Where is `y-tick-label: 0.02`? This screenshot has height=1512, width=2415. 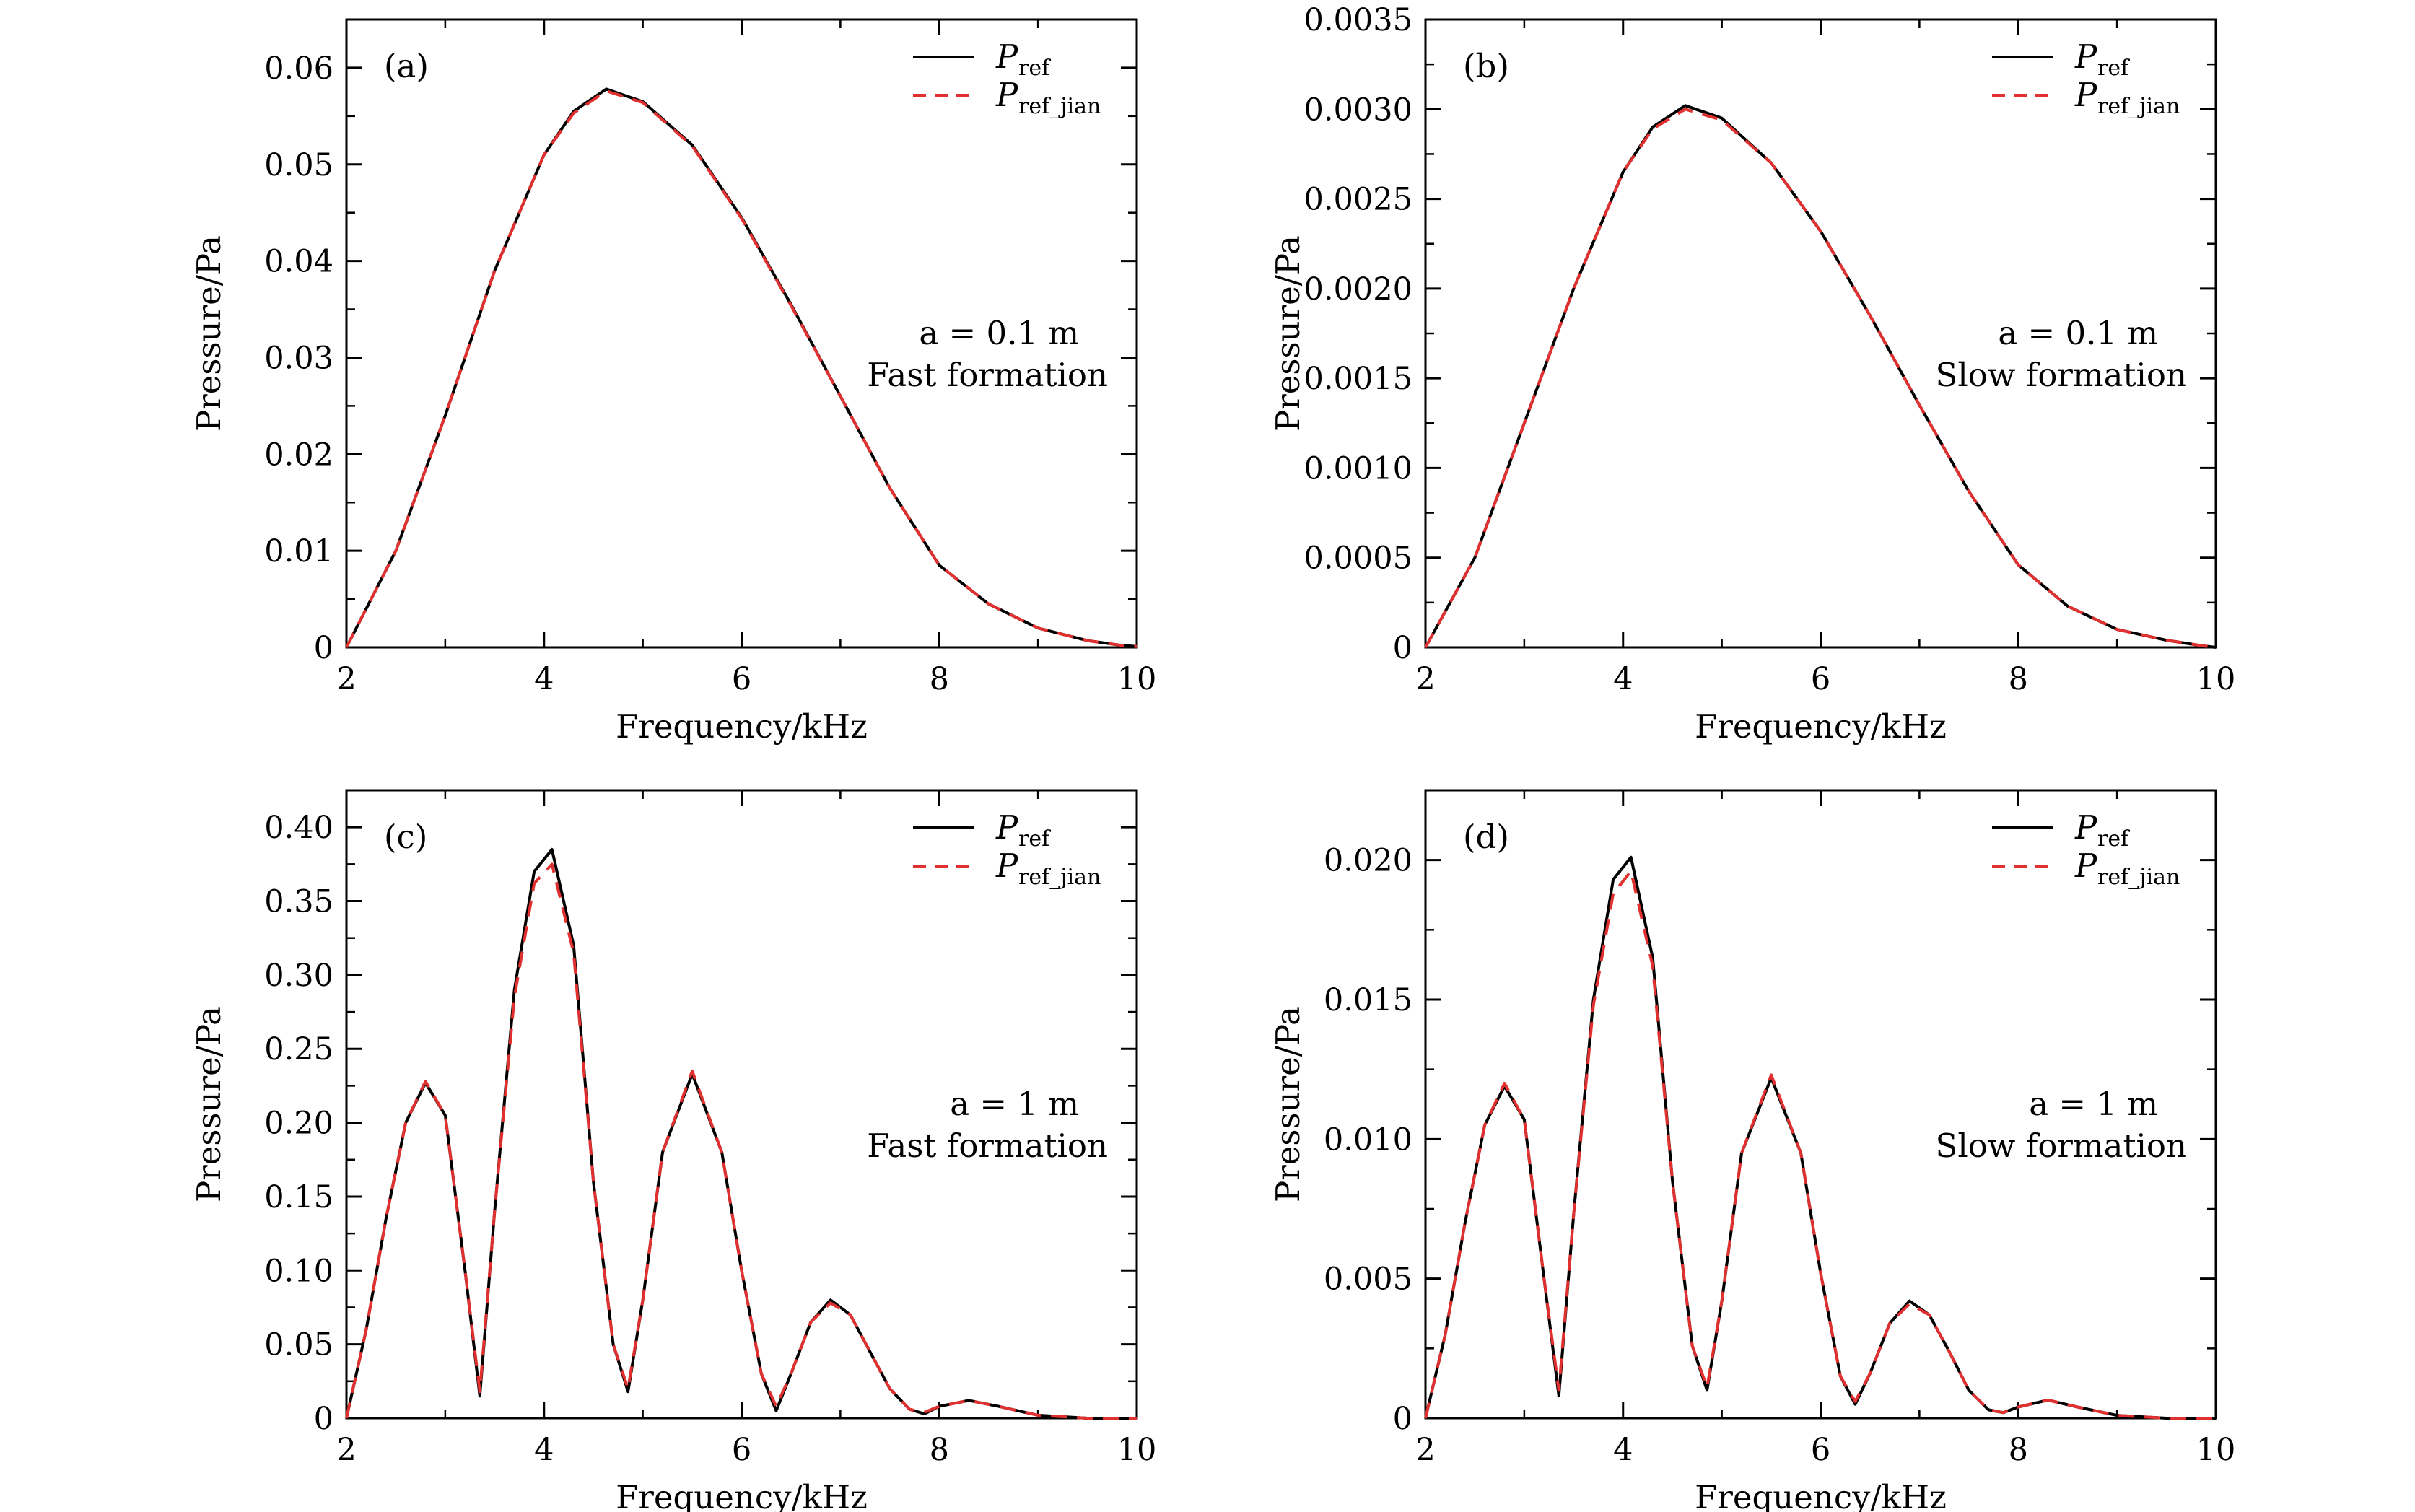 y-tick-label: 0.02 is located at coordinates (298, 455).